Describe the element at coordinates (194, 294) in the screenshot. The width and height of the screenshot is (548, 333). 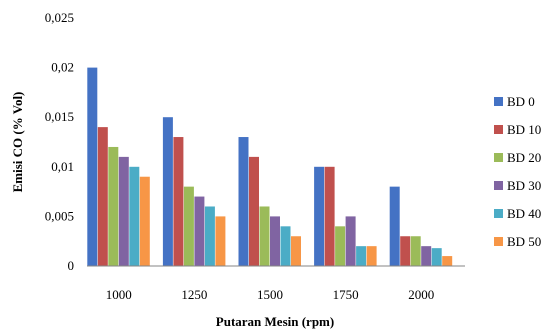
I see `x-tick-label: 1250` at that location.